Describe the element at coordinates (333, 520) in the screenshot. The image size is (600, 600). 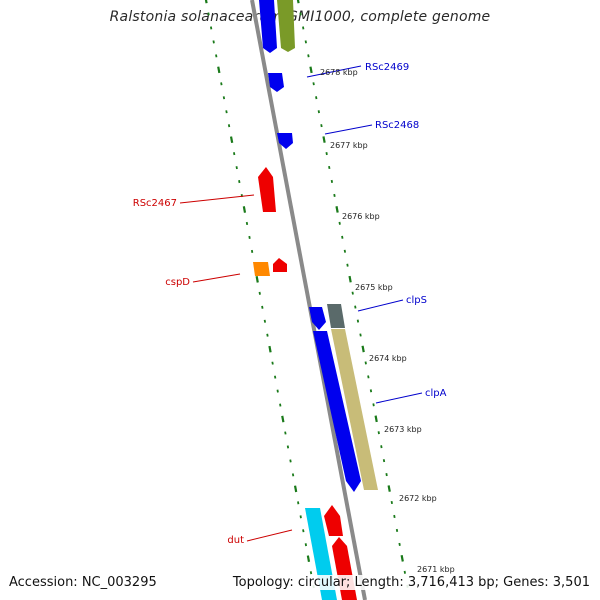
I see `feature-dut` at that location.